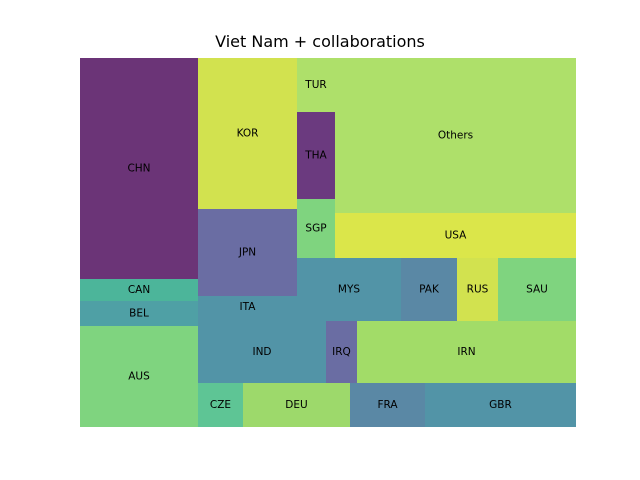 The image size is (640, 480). I want to click on tile-label-usa: USA, so click(456, 236).